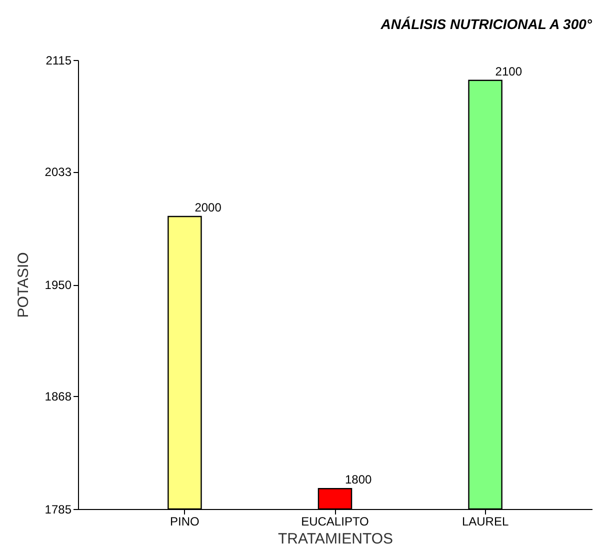  What do you see at coordinates (23, 285) in the screenshot?
I see `y-axis-title: POTASIO` at bounding box center [23, 285].